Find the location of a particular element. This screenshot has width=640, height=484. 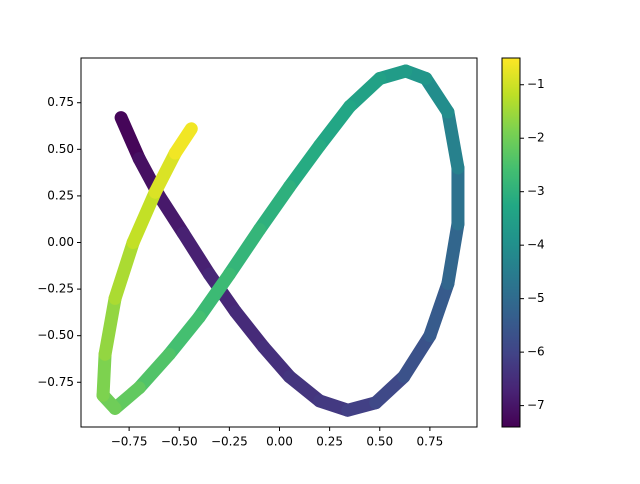

x-tick-label: −0.25 is located at coordinates (229, 442).